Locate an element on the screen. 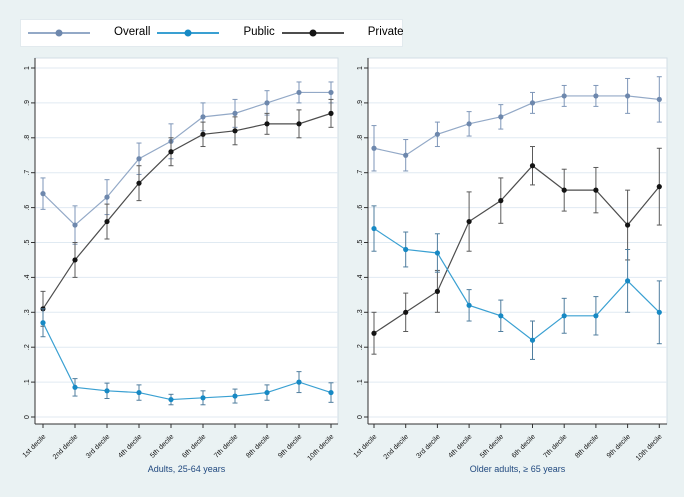  series-line-private is located at coordinates (516, 249).